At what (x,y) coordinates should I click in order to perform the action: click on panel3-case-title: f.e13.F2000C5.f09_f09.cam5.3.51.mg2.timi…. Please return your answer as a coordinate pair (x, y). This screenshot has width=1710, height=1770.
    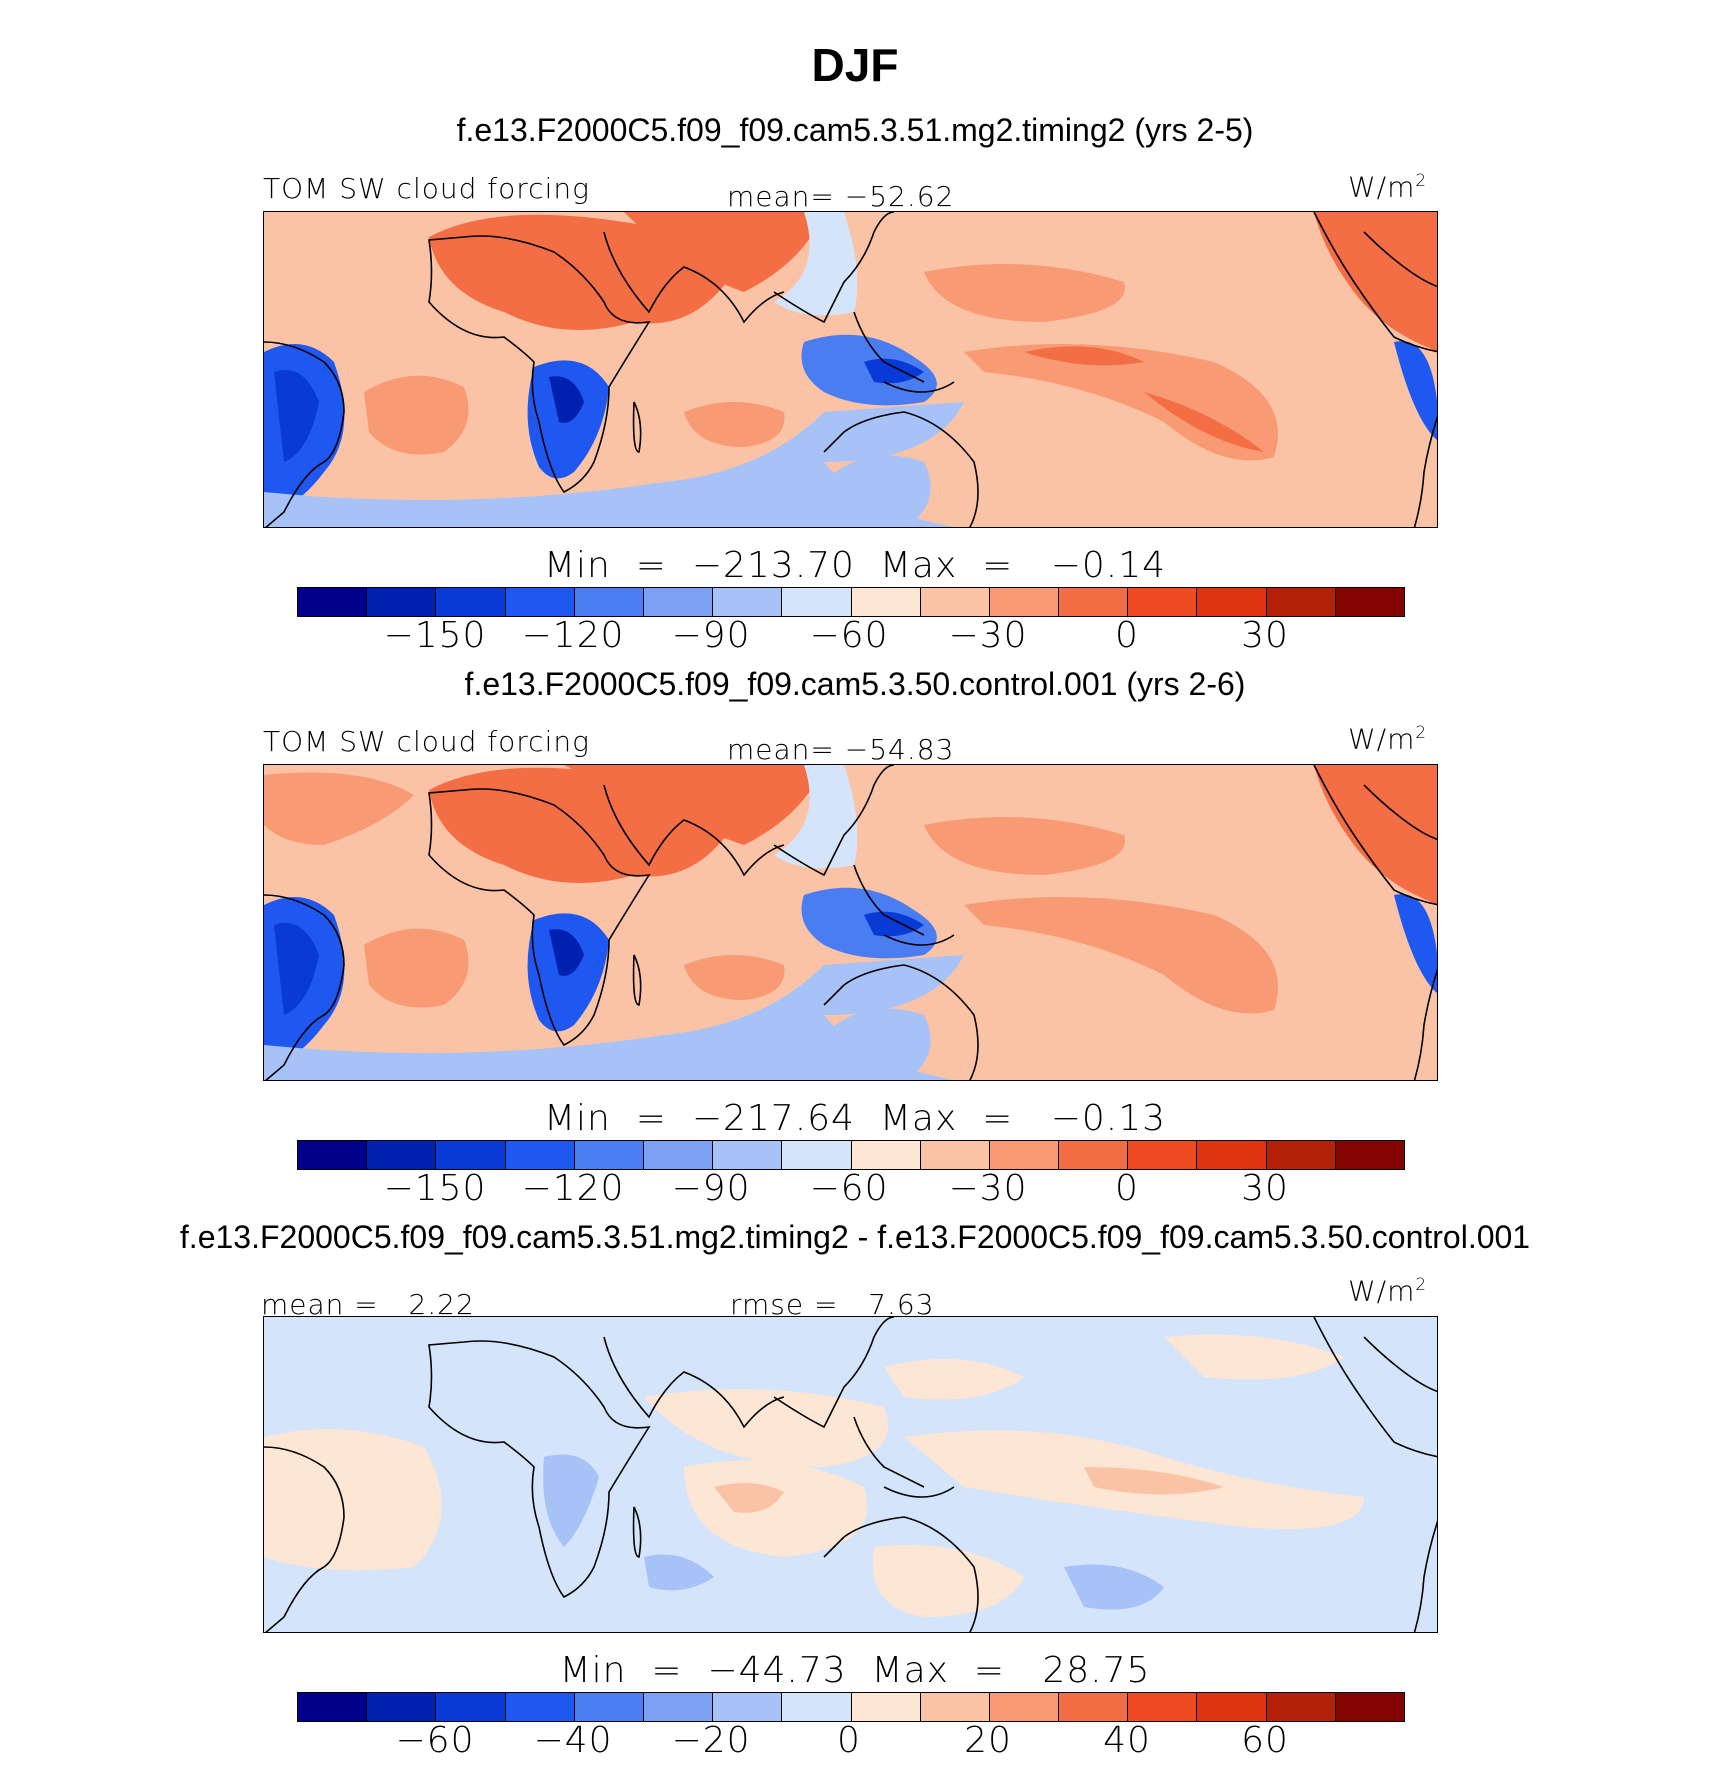
    Looking at the image, I should click on (855, 1237).